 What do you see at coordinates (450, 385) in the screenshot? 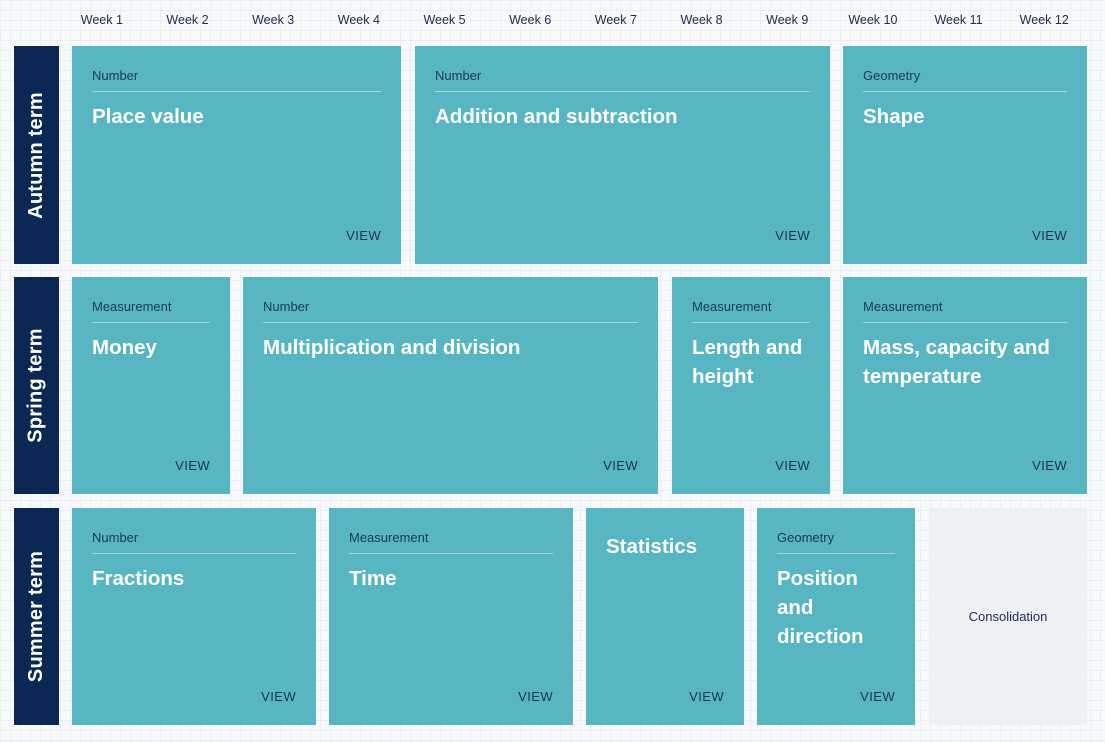
I see `topic-card-multiplication-division: Number Multiplication and division VIEW` at bounding box center [450, 385].